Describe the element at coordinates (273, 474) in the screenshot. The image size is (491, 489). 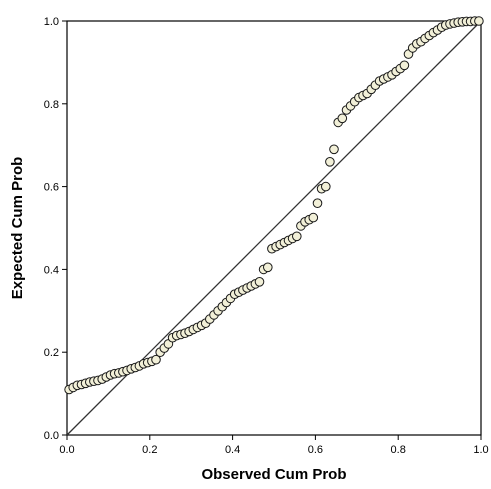
I see `x-axis-title: Observed Cum Prob` at that location.